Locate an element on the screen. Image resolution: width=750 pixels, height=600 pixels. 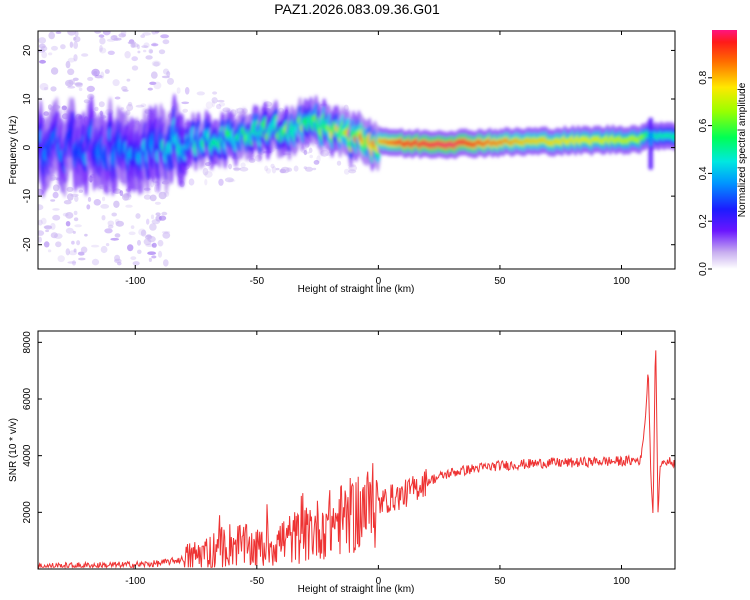
y-tick-label: -20 is located at coordinates (27, 244).